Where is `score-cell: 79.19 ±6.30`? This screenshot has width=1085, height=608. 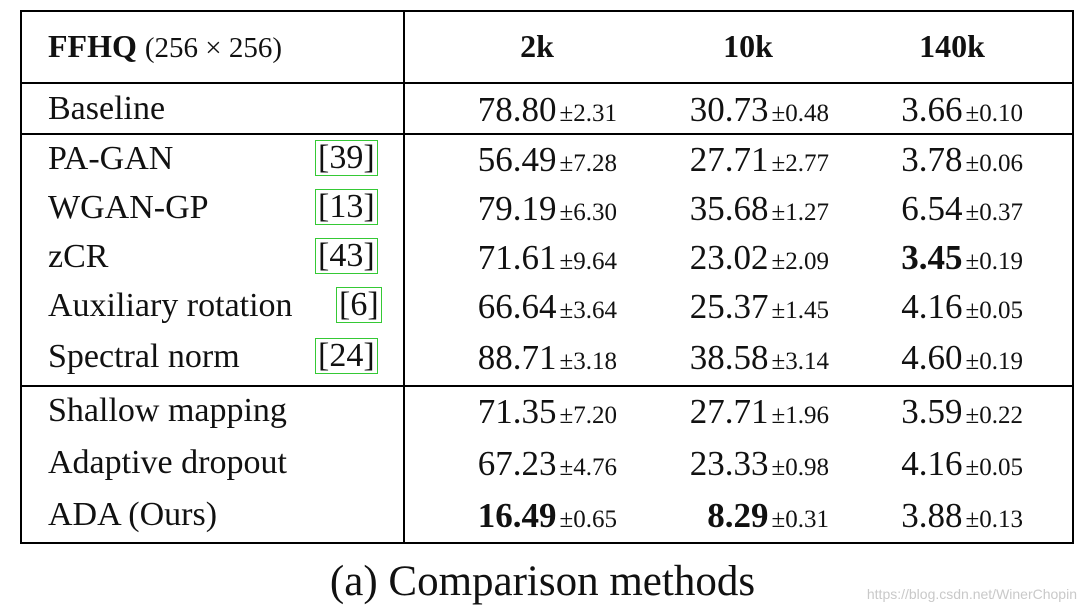 score-cell: 79.19 ±6.30 is located at coordinates (547, 208).